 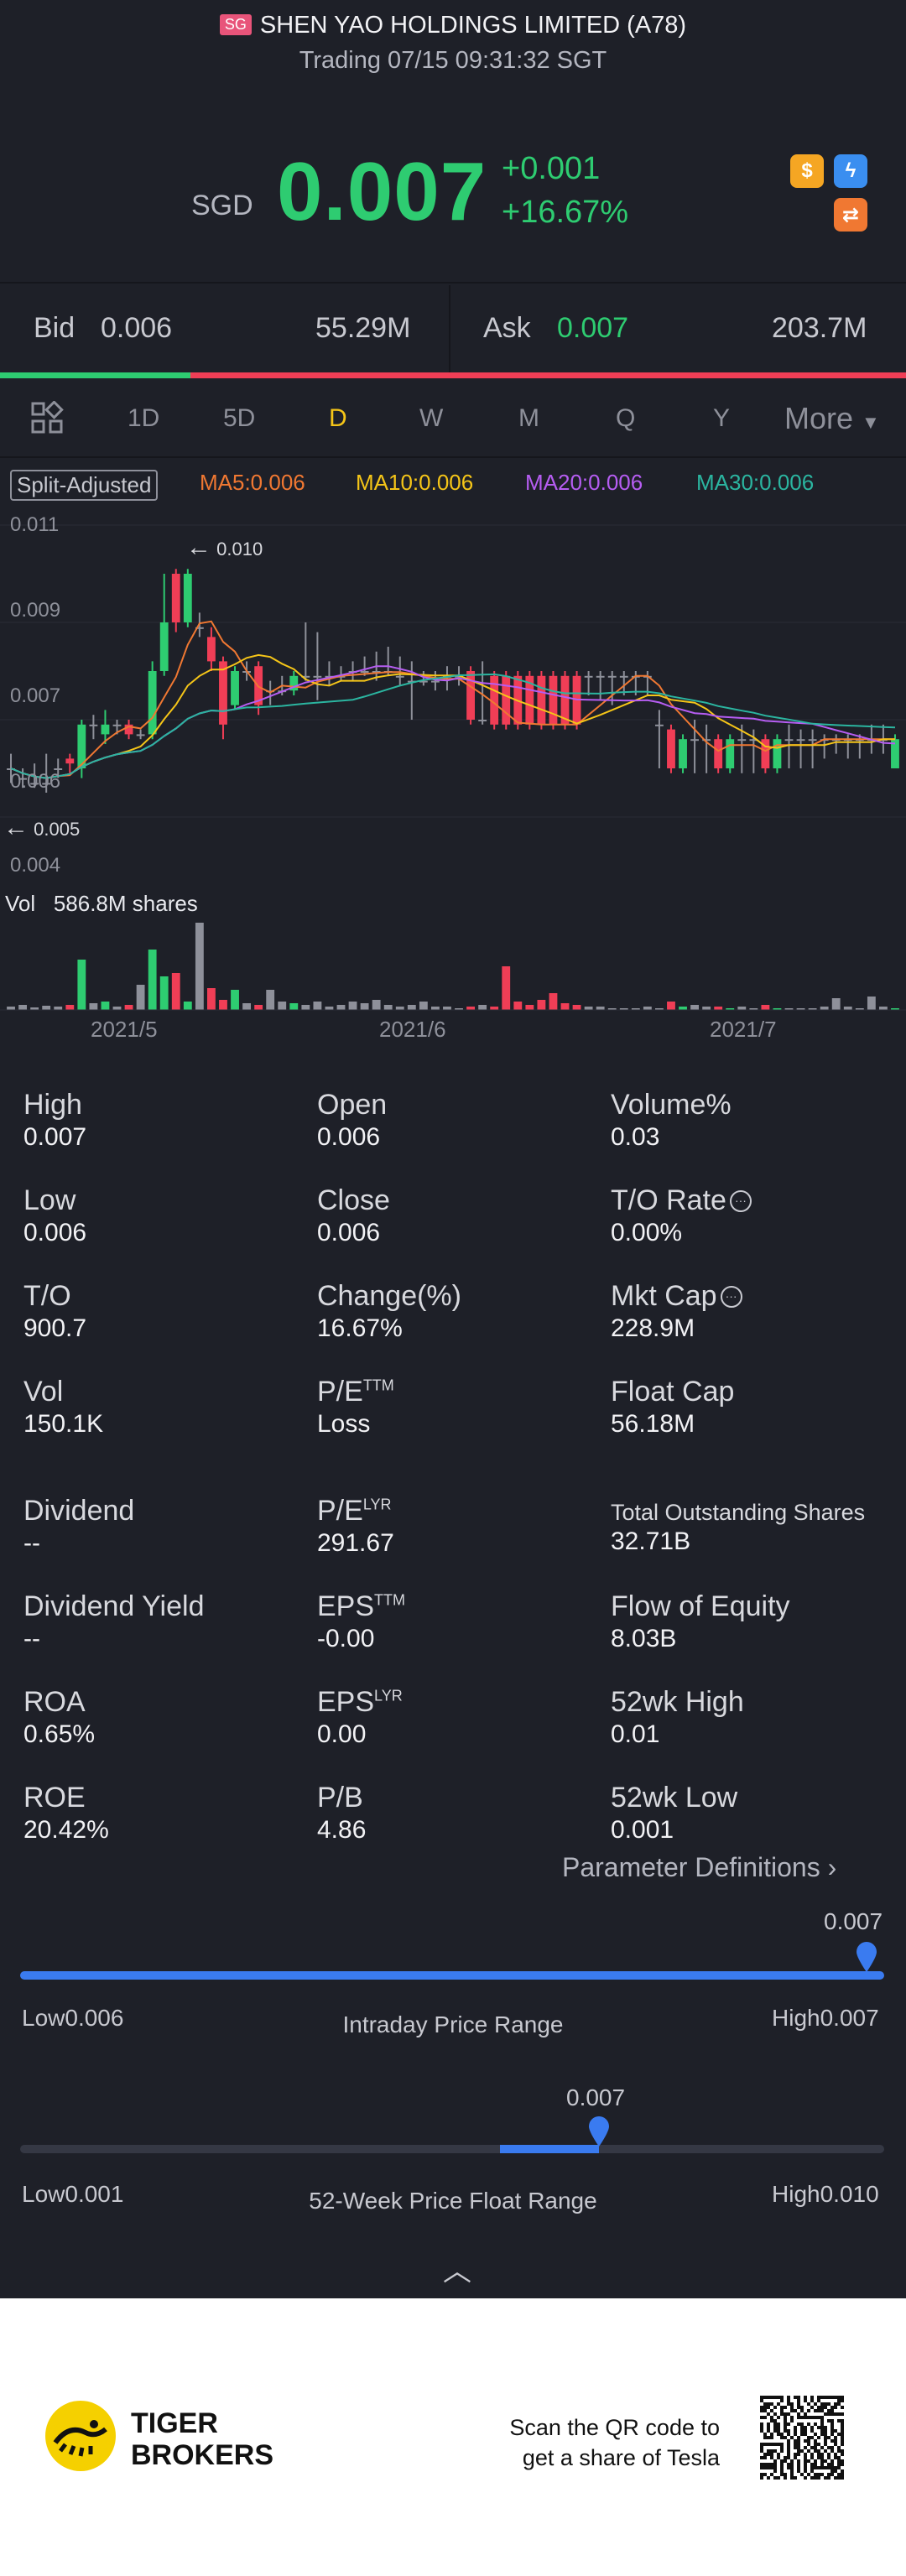 What do you see at coordinates (802, 2438) in the screenshot?
I see `qr-code` at bounding box center [802, 2438].